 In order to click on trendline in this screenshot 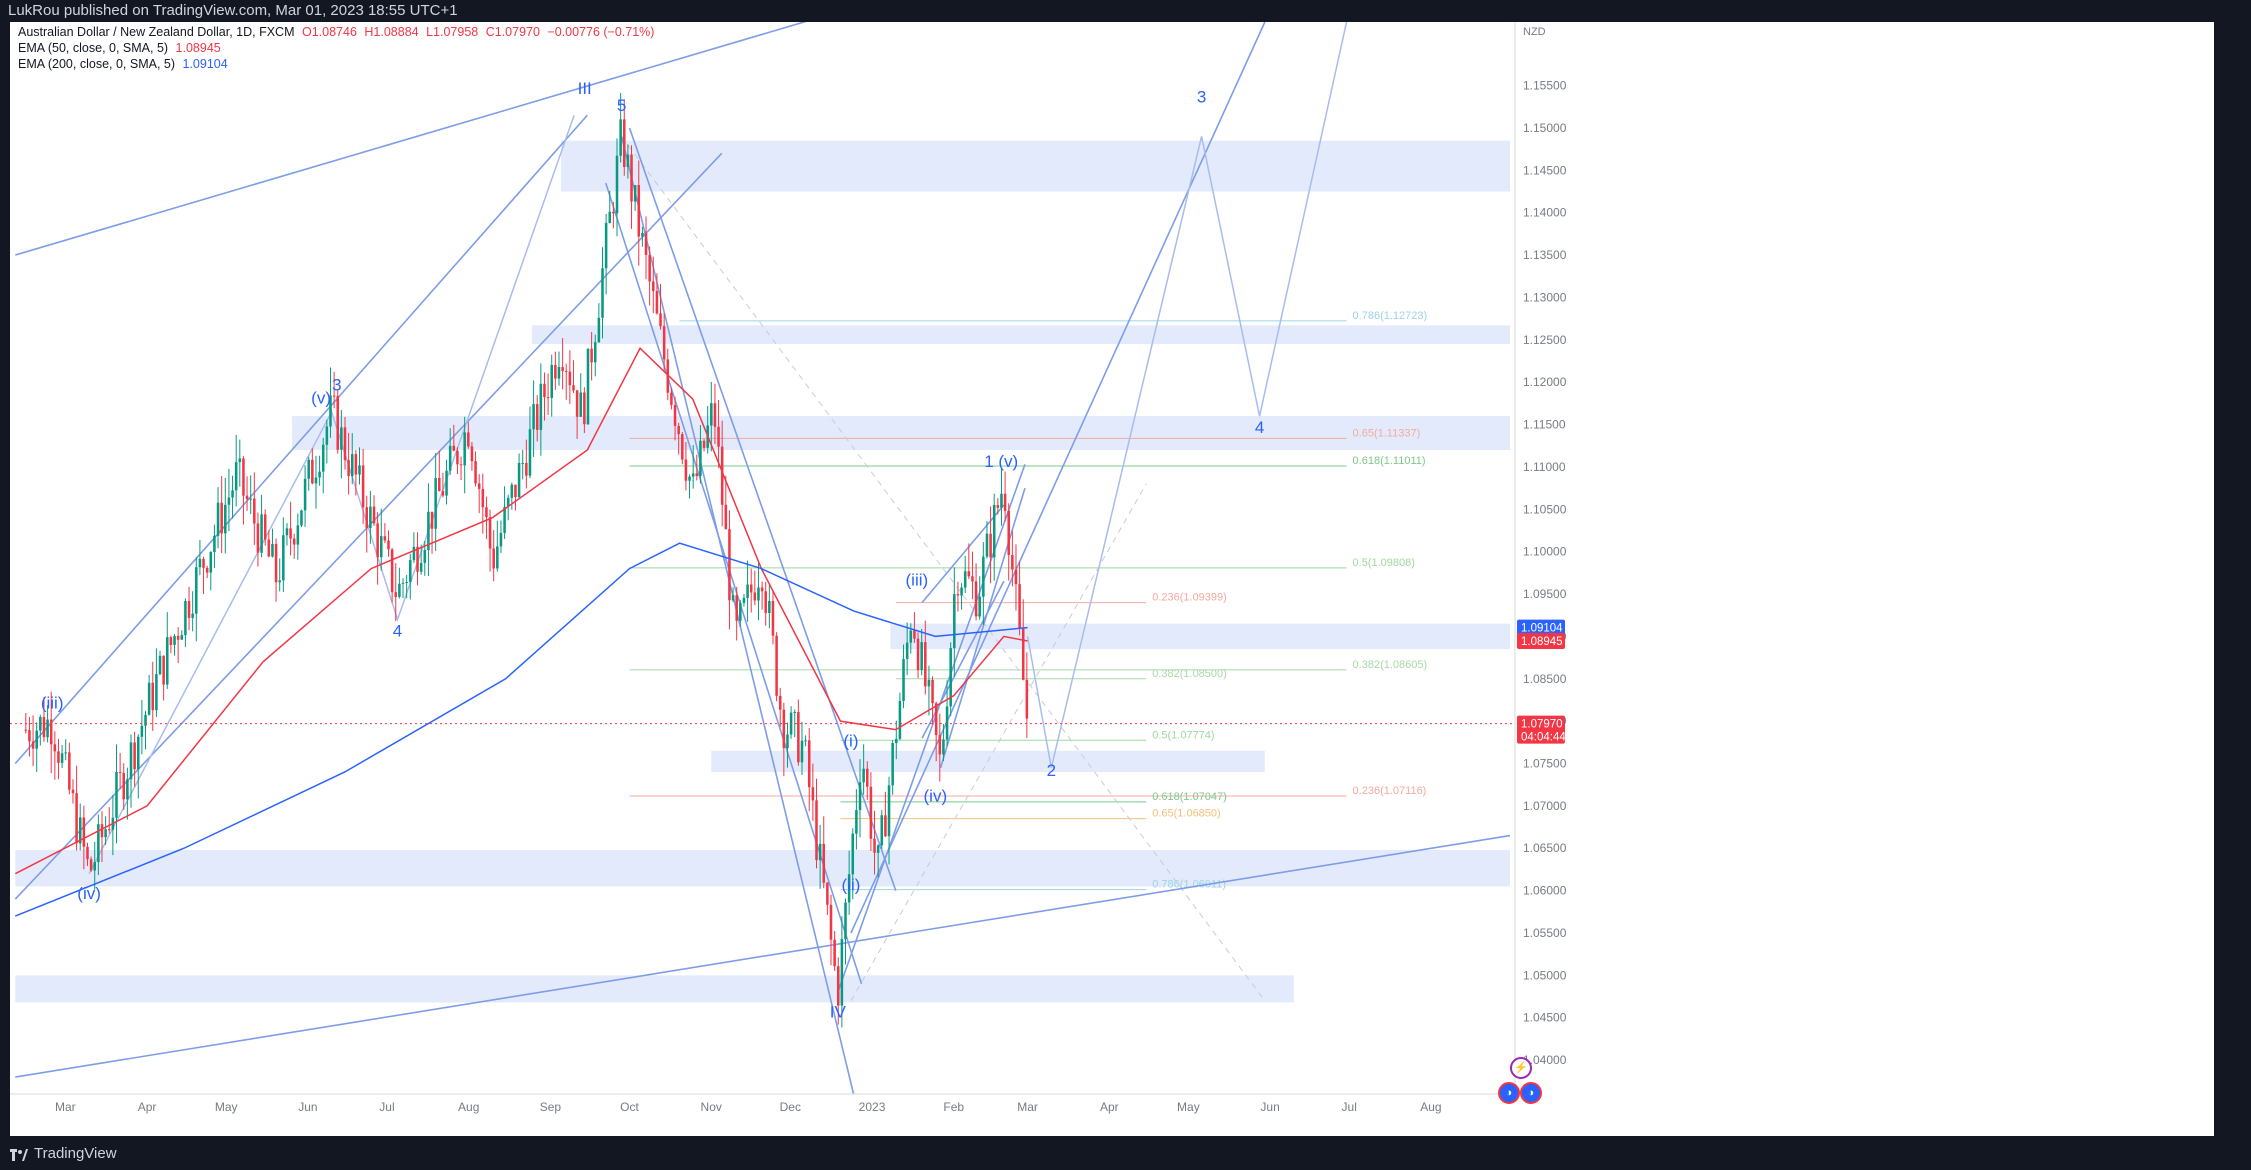, I will do `click(1058, 478)`.